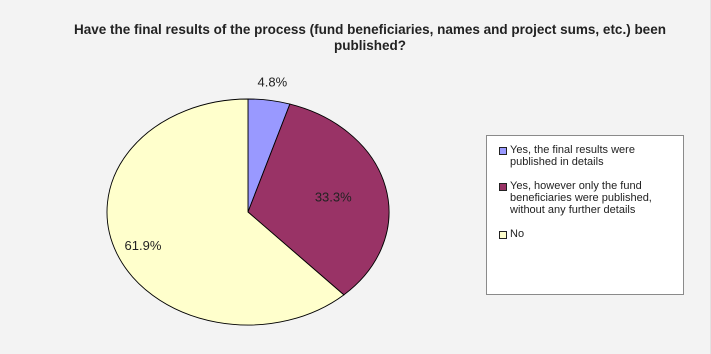 This screenshot has width=711, height=354. I want to click on slice-label: 4.8%, so click(273, 81).